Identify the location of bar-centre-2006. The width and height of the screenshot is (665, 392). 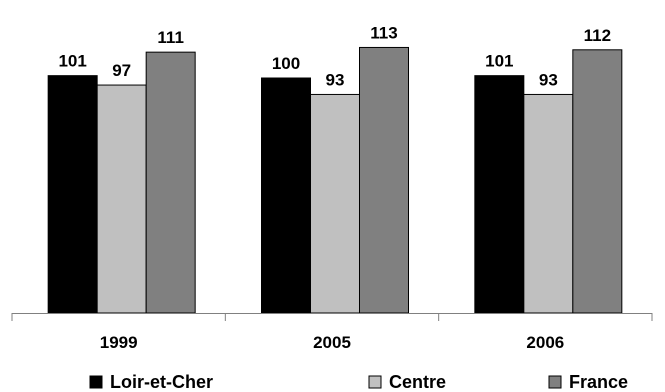
(548, 203).